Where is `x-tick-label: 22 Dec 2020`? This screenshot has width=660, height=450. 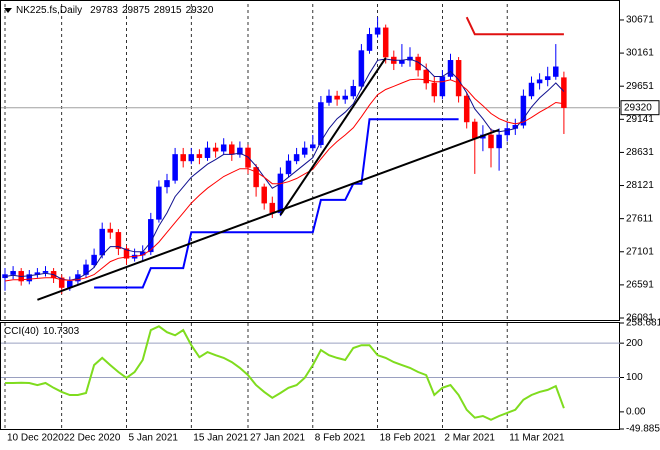 x-tick-label: 22 Dec 2020 is located at coordinates (92, 438).